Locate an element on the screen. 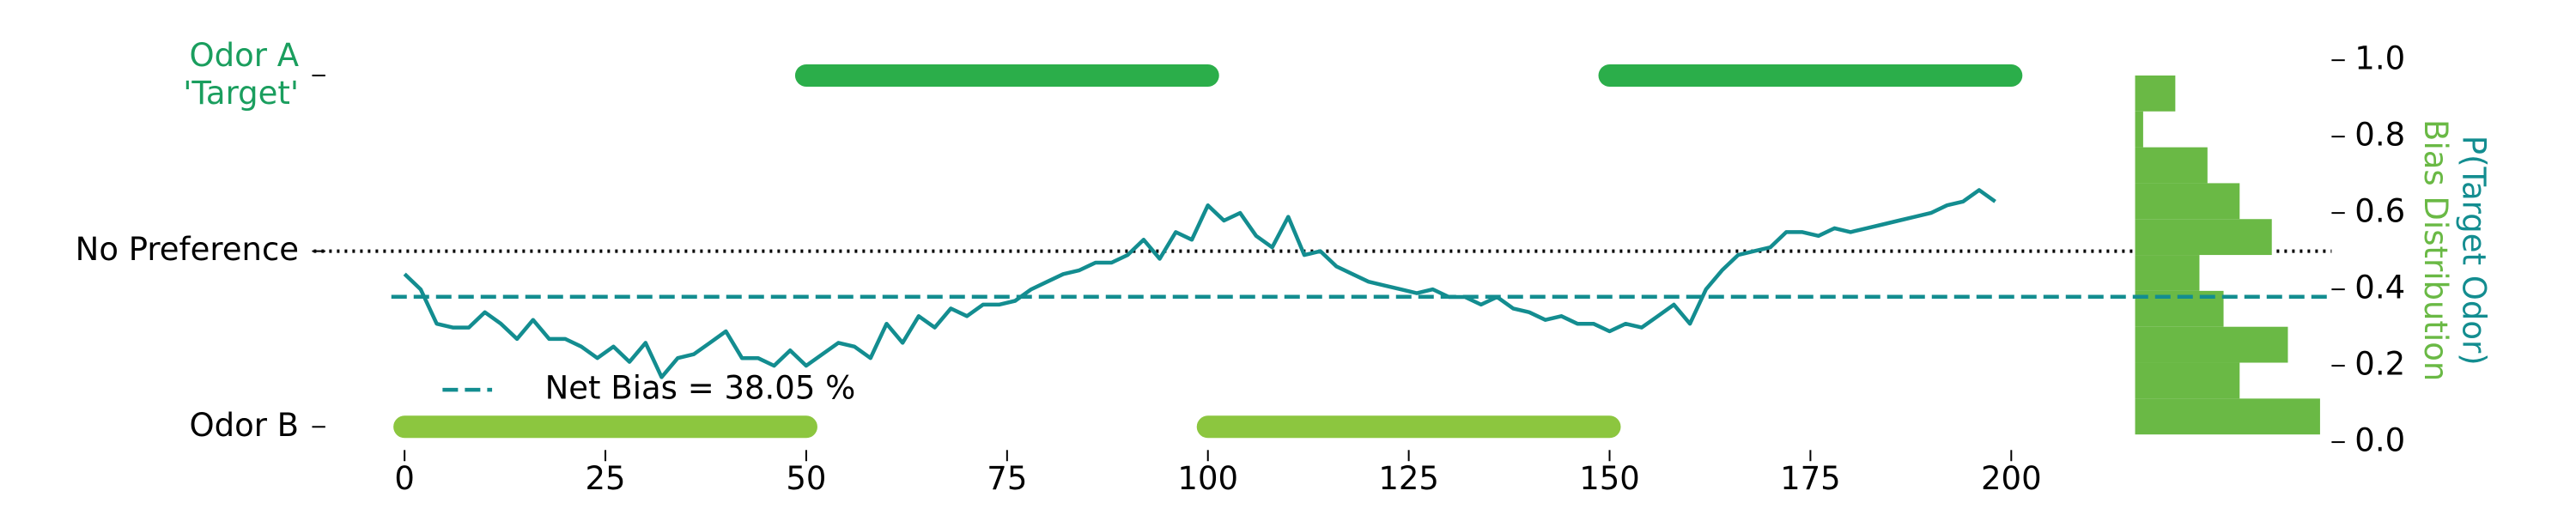  left-tick-label: No Preference is located at coordinates (187, 249).